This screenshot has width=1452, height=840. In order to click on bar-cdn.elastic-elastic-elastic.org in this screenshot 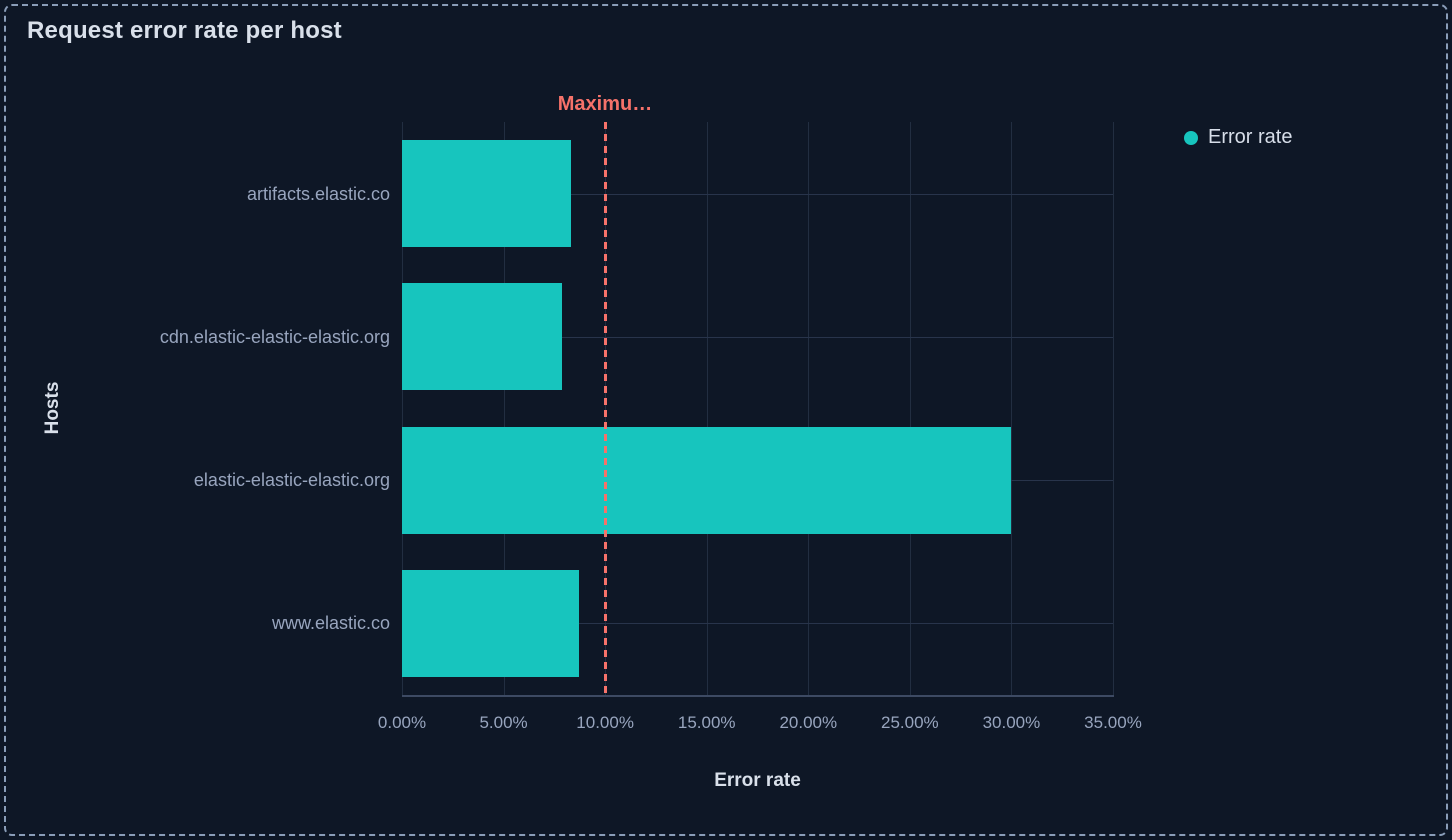, I will do `click(482, 337)`.